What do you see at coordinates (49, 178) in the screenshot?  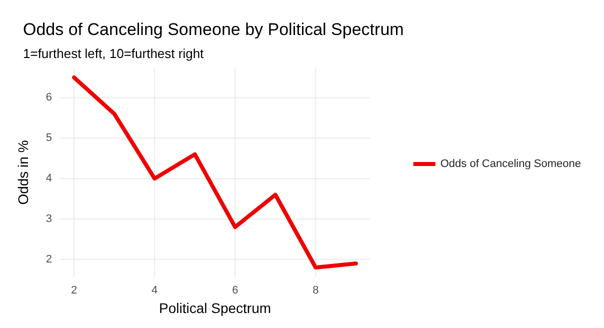 I see `y-tick-label: 4` at bounding box center [49, 178].